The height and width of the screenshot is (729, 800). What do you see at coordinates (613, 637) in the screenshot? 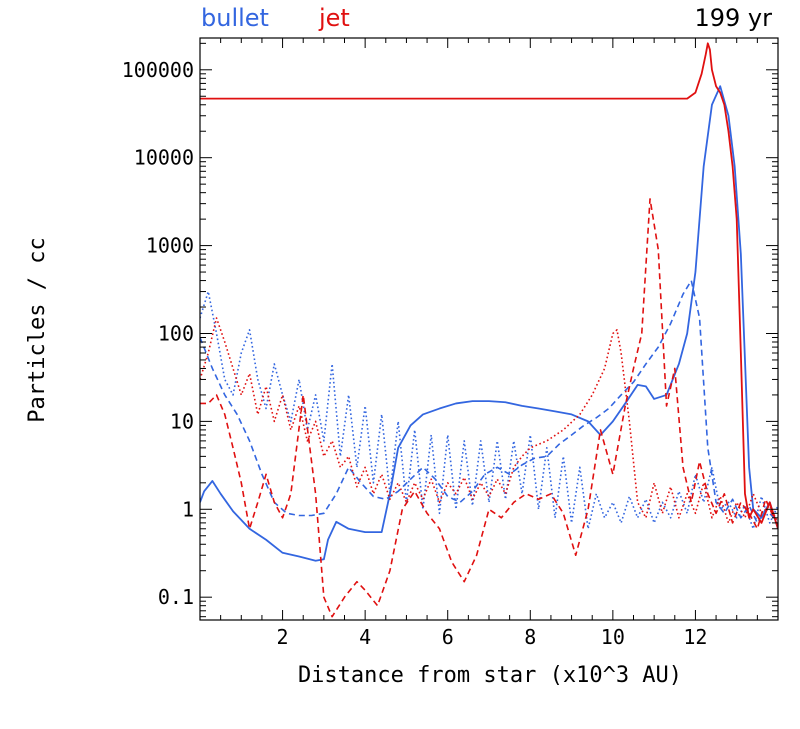
I see `x-tick-label: 10` at bounding box center [613, 637].